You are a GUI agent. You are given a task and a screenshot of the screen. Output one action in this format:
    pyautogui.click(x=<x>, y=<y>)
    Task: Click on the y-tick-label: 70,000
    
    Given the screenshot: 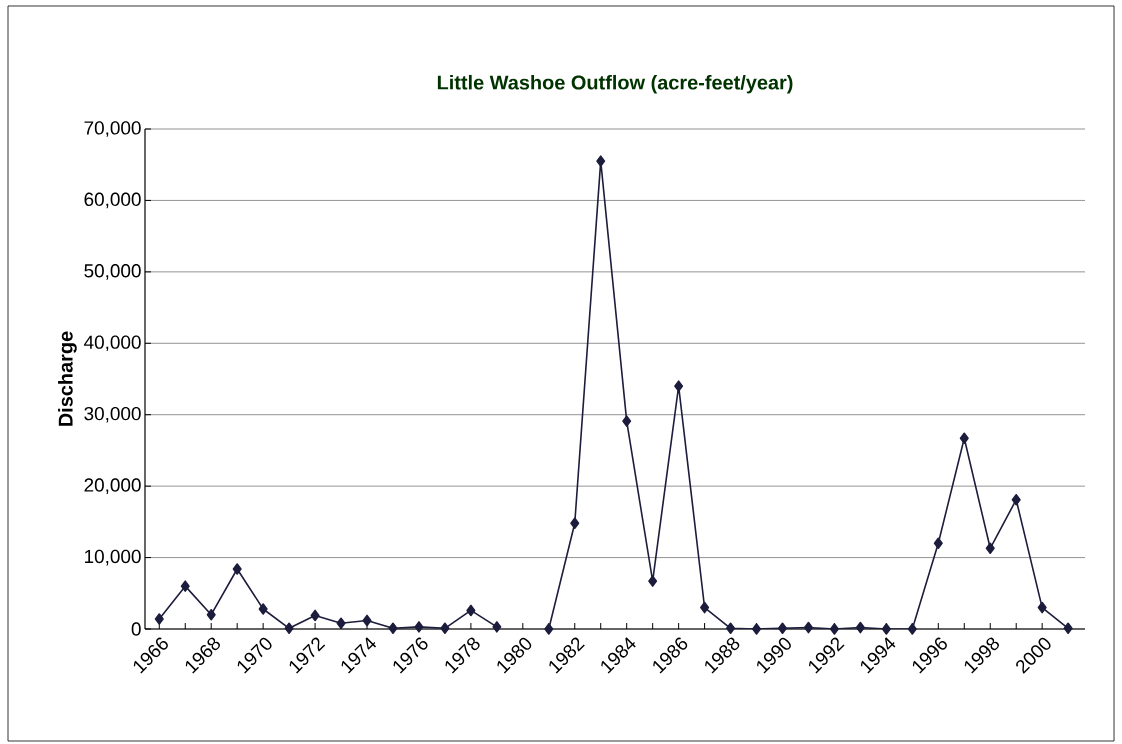 What is the action you would take?
    pyautogui.click(x=112, y=129)
    